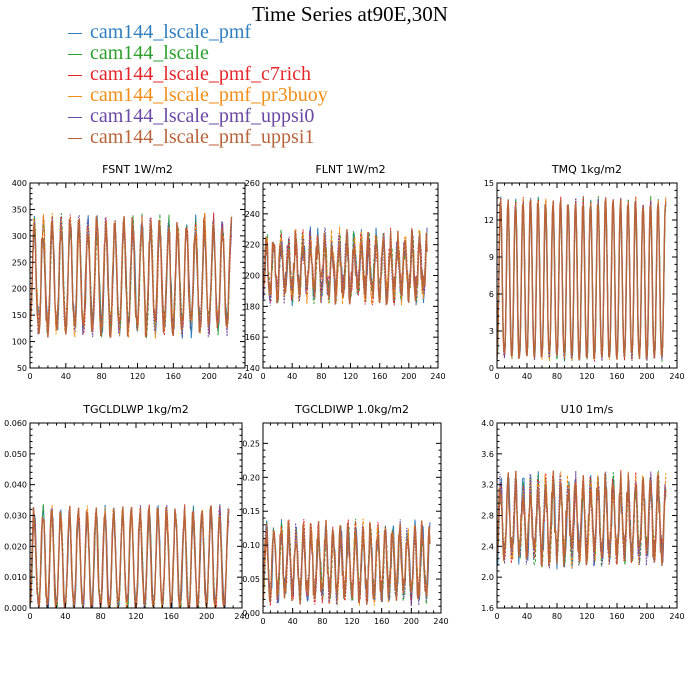 The height and width of the screenshot is (700, 700). What do you see at coordinates (15, 485) in the screenshot?
I see `y-tick-label: 0.040` at bounding box center [15, 485].